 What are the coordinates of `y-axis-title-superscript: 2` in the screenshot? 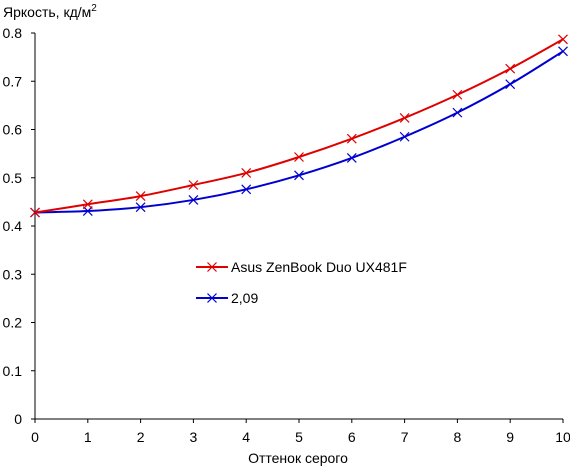 It's located at (94, 8).